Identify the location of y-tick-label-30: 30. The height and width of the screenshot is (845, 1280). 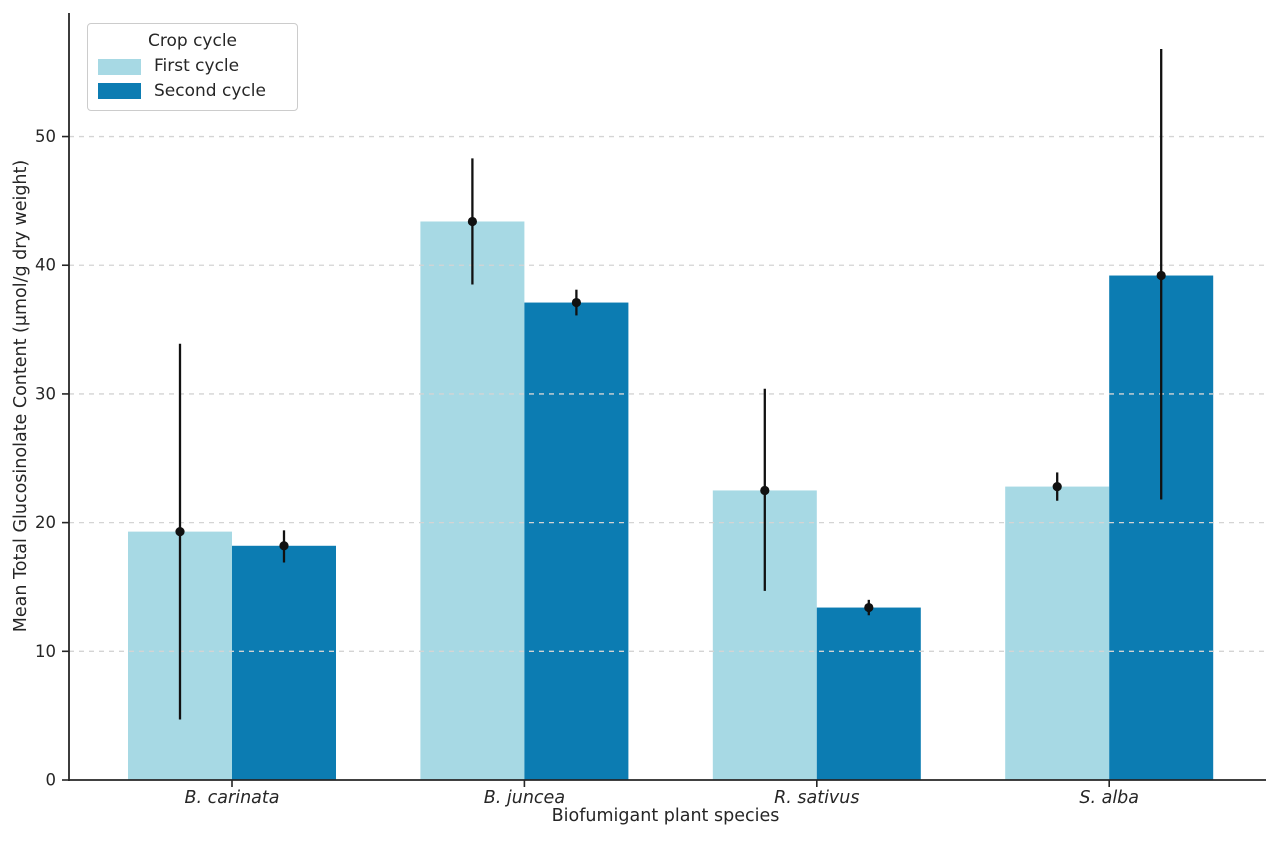
(45, 393).